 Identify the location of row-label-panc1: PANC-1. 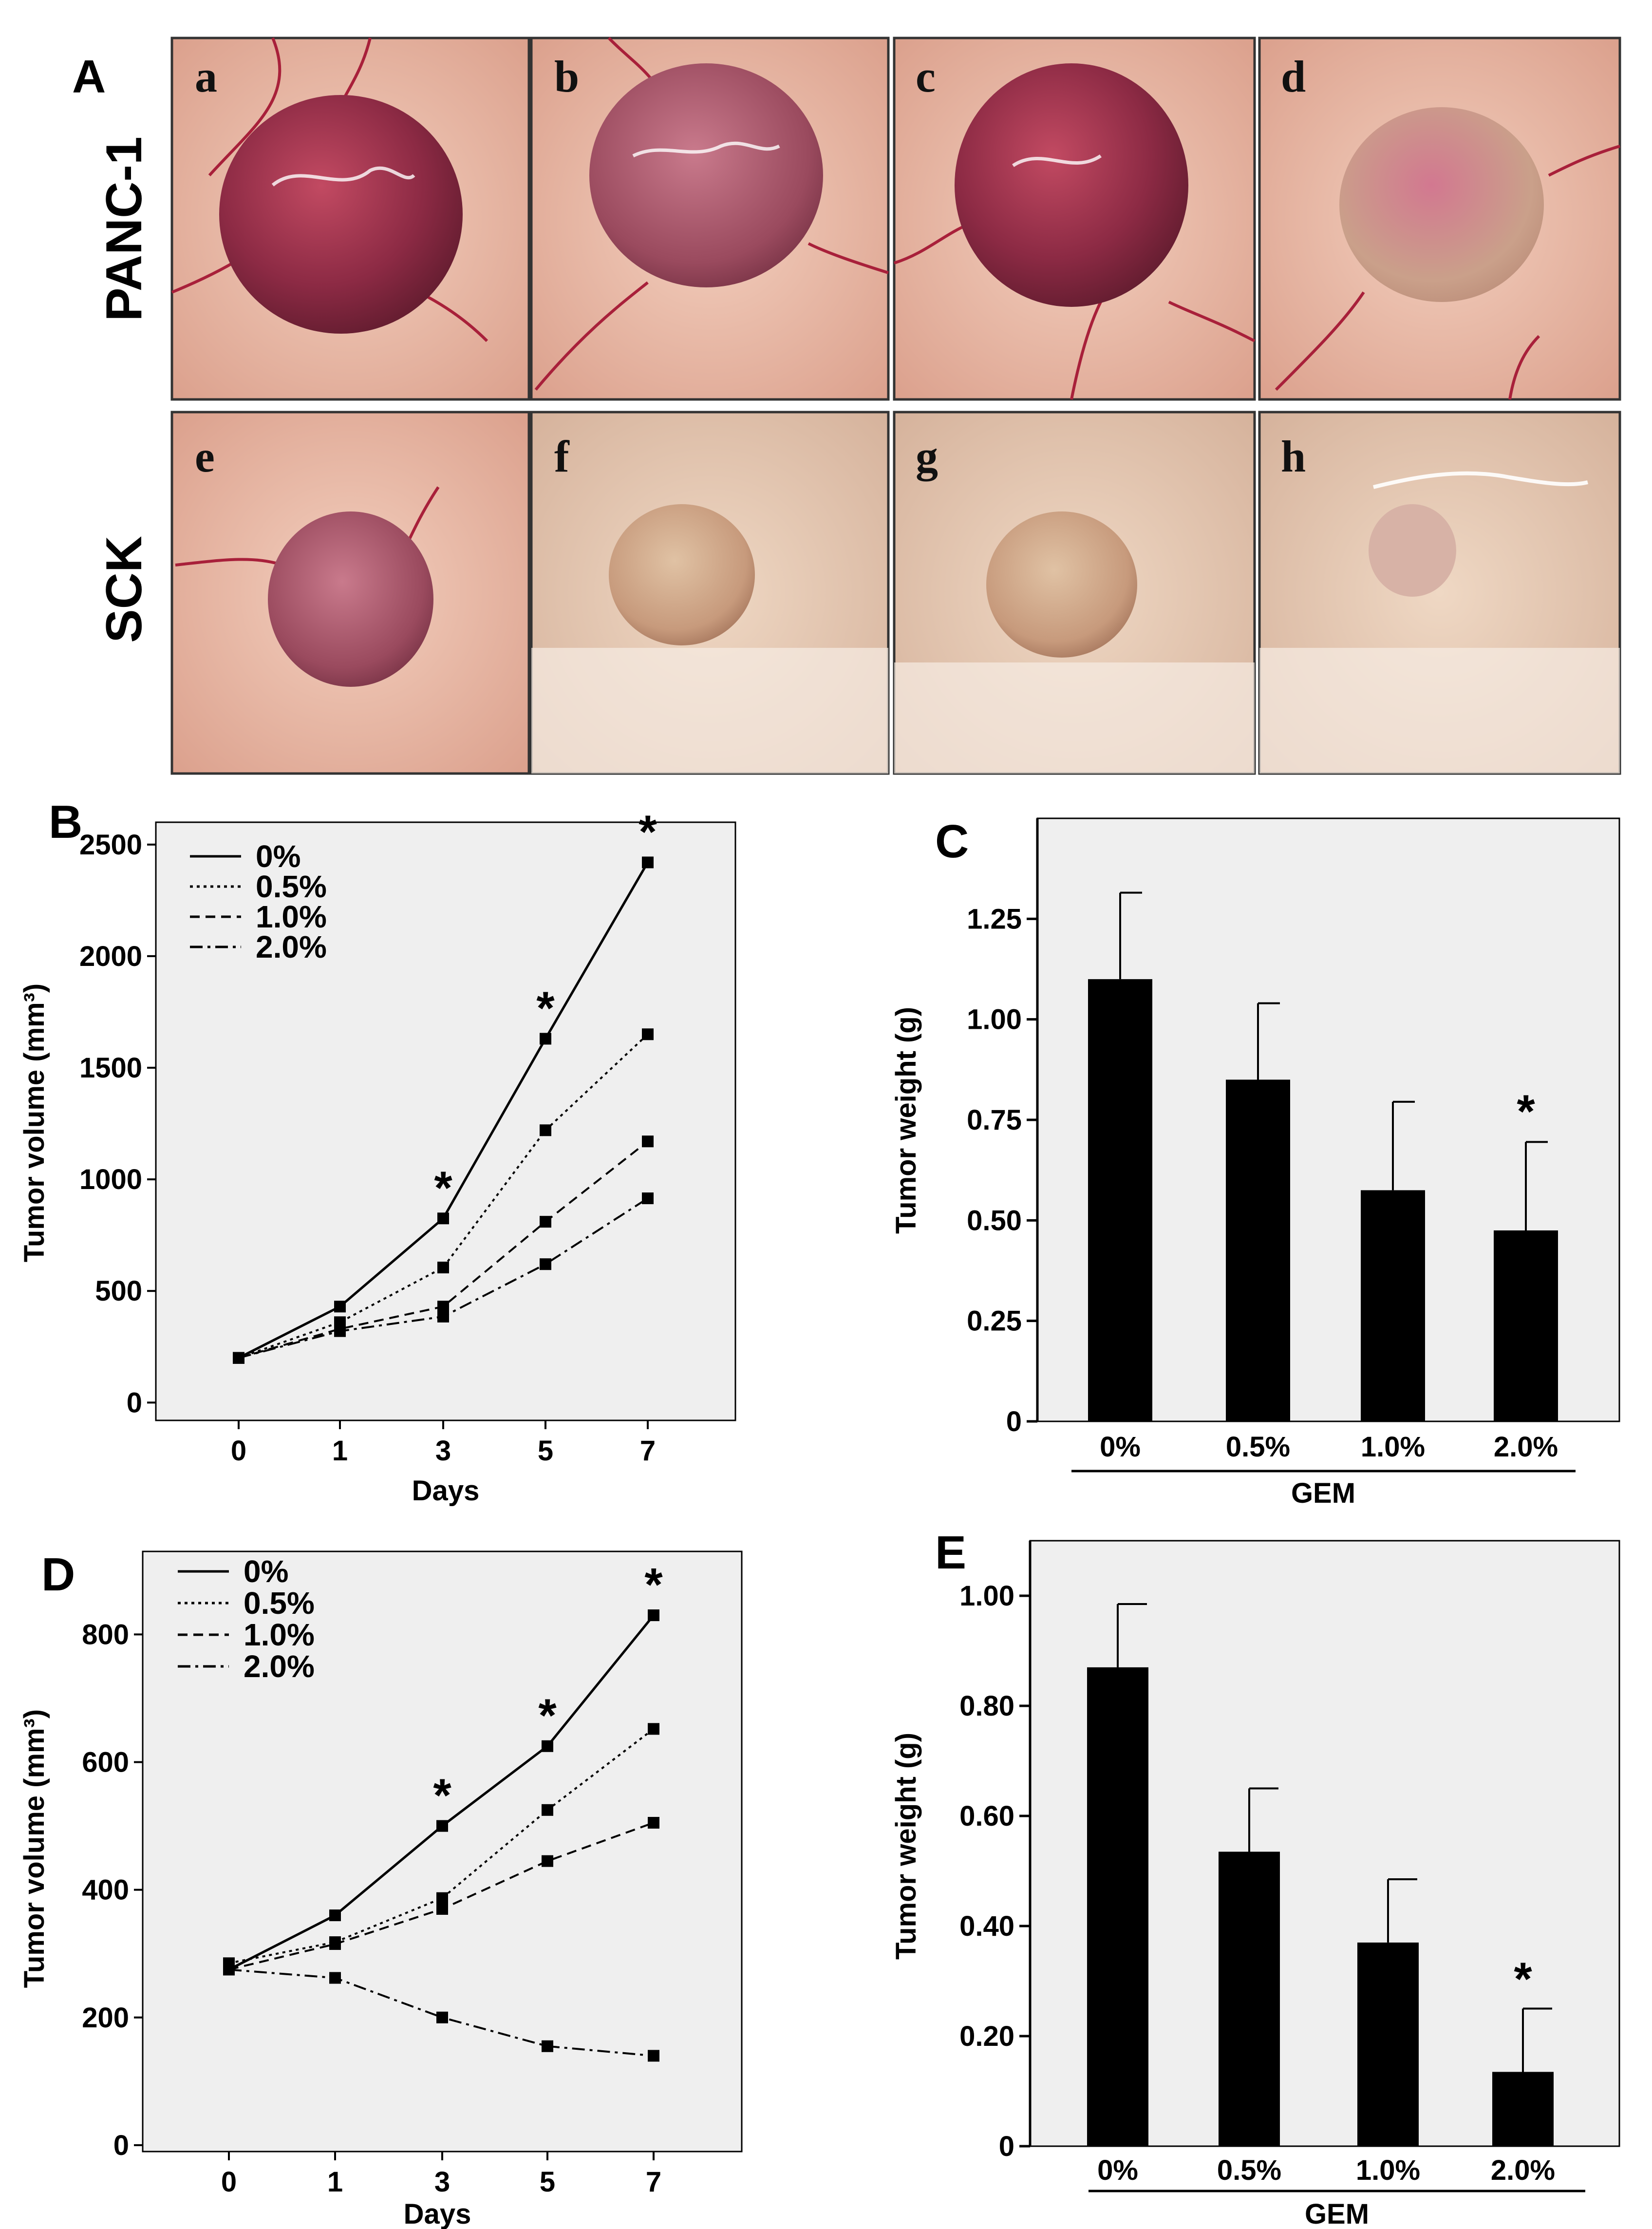
(124, 228).